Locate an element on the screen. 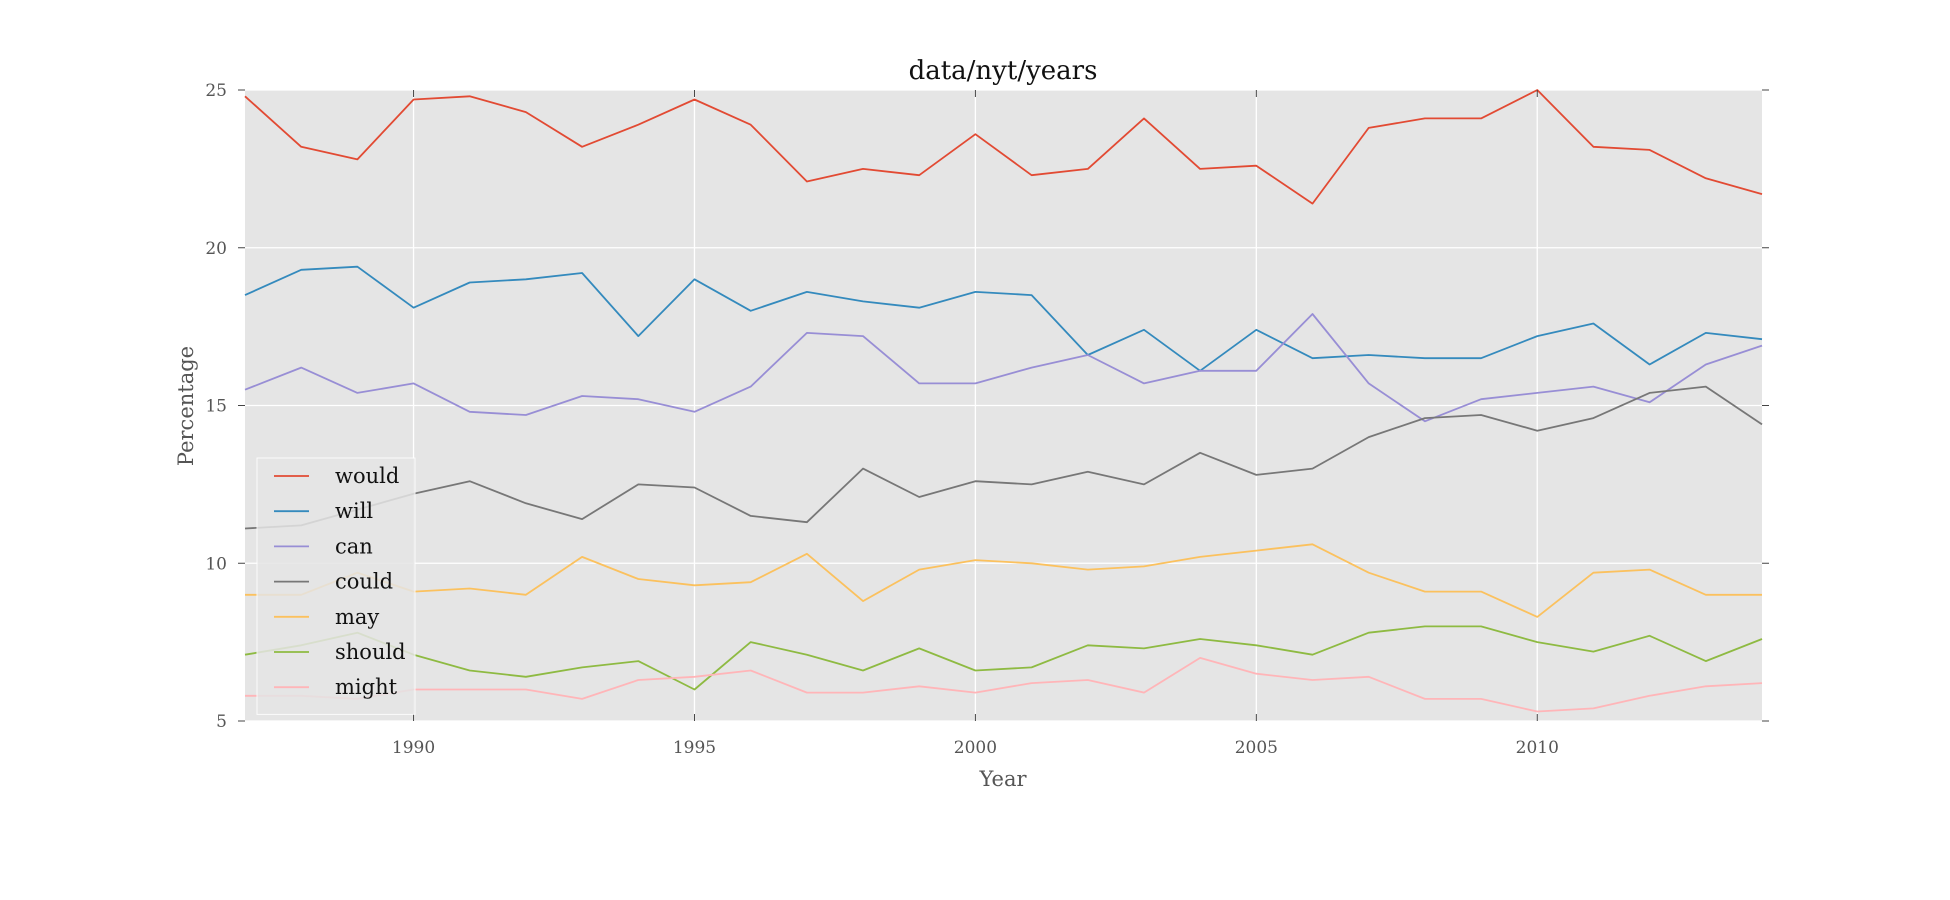 The width and height of the screenshot is (1950, 900). y-tick-label: 20 is located at coordinates (216, 249).